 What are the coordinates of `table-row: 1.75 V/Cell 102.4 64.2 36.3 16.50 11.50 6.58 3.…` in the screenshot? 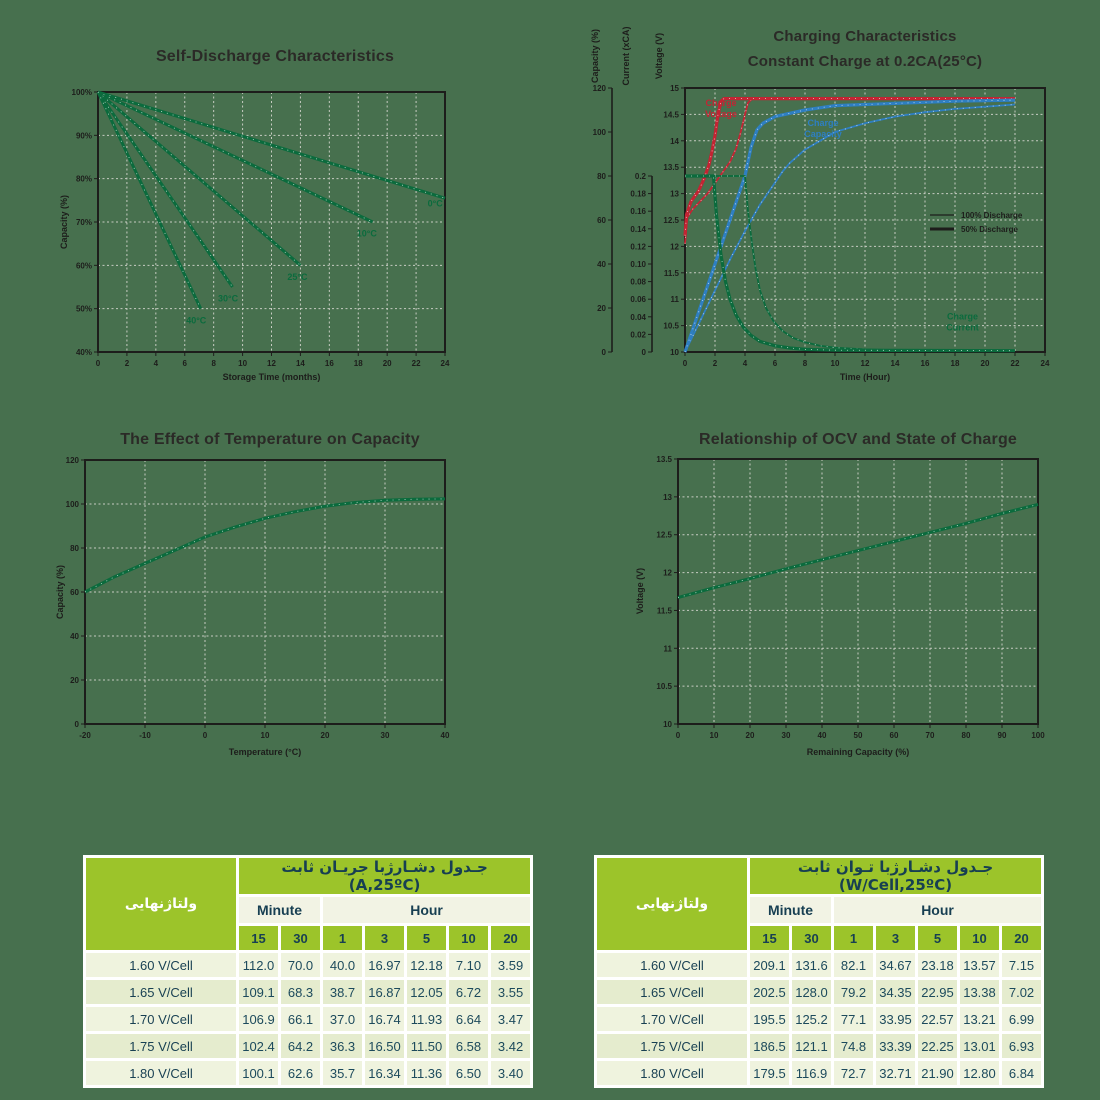 It's located at (308, 1046).